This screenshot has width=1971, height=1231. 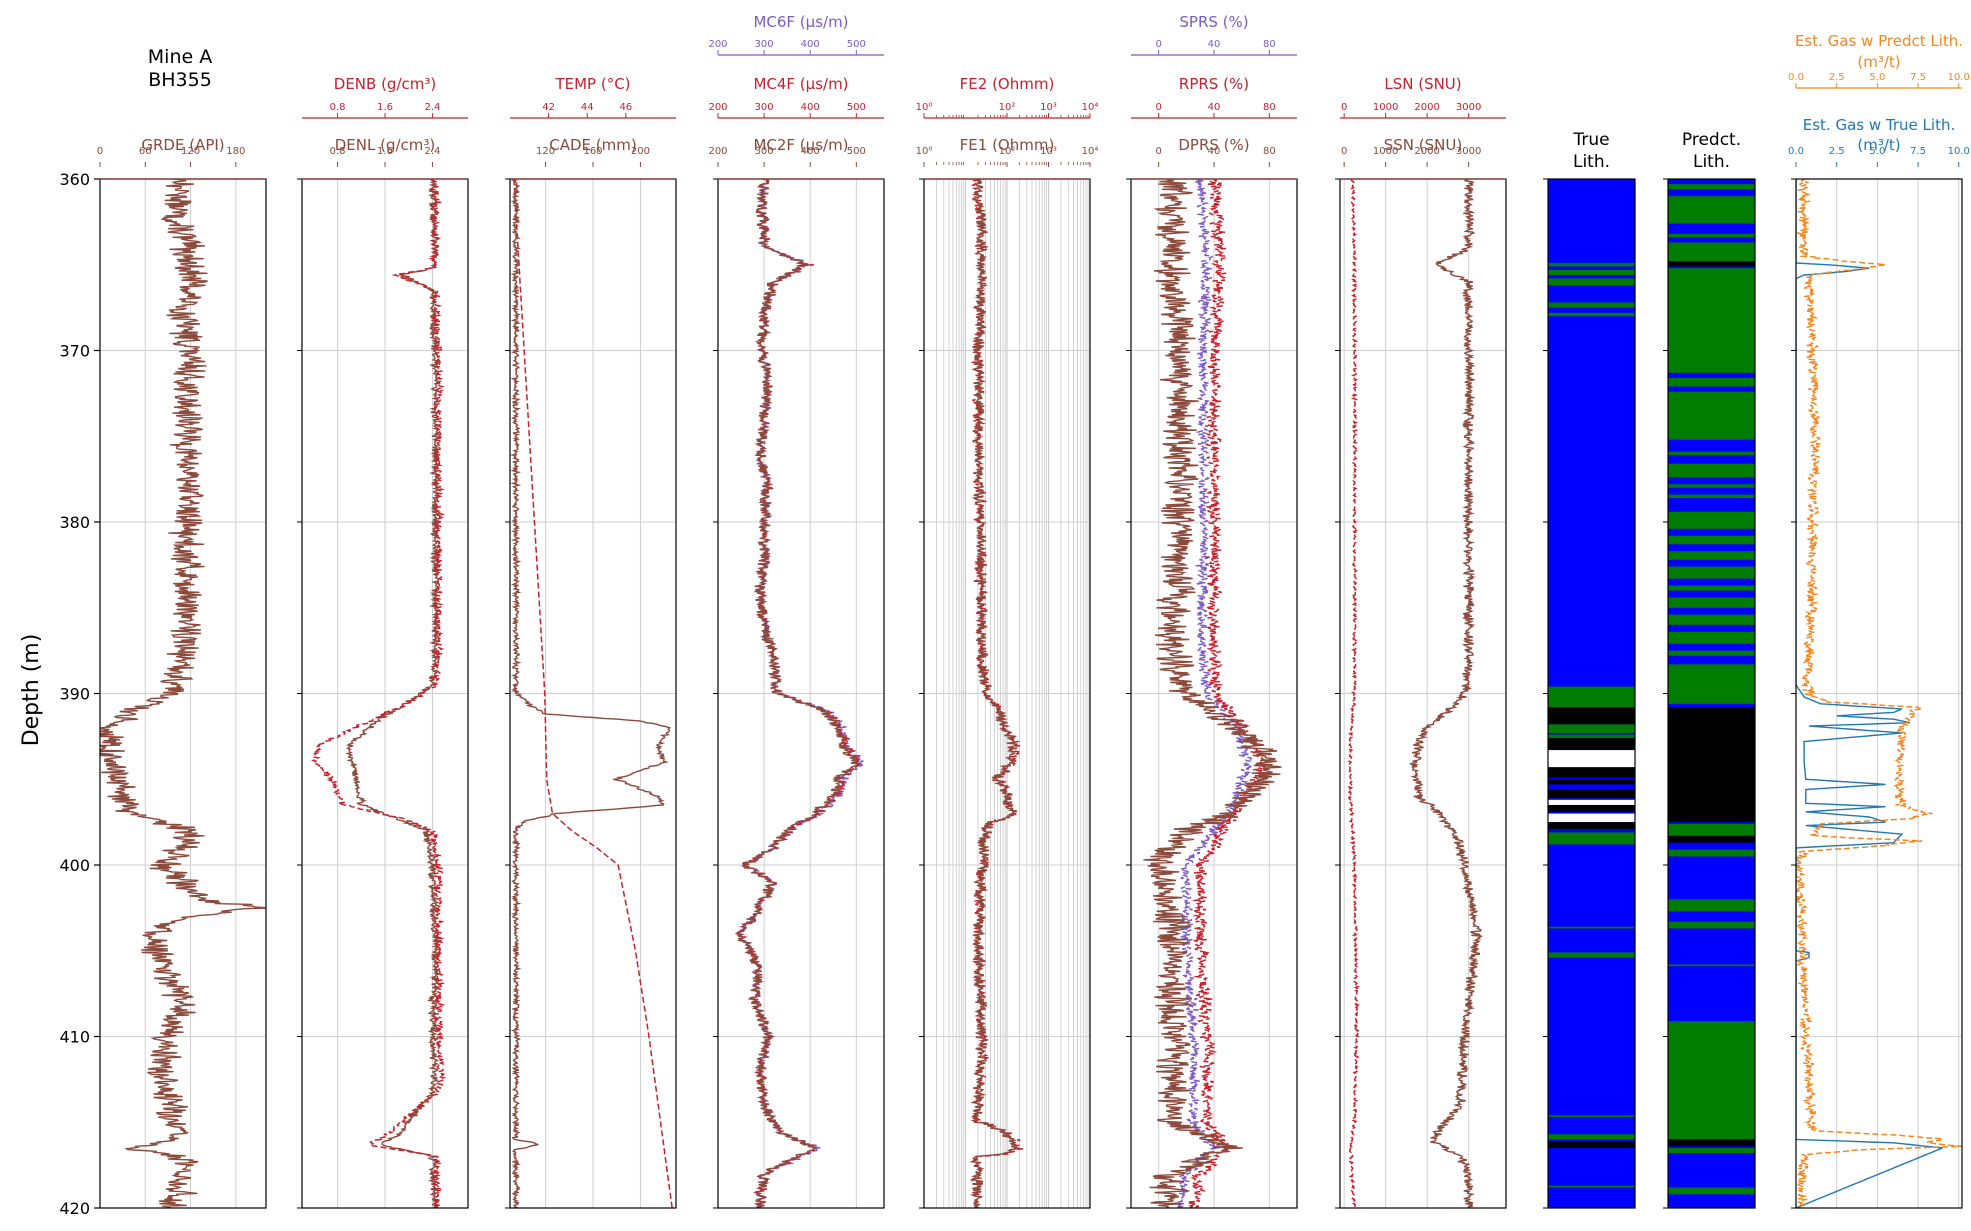 What do you see at coordinates (1711, 162) in the screenshot?
I see `lith-title-line: Lith.` at bounding box center [1711, 162].